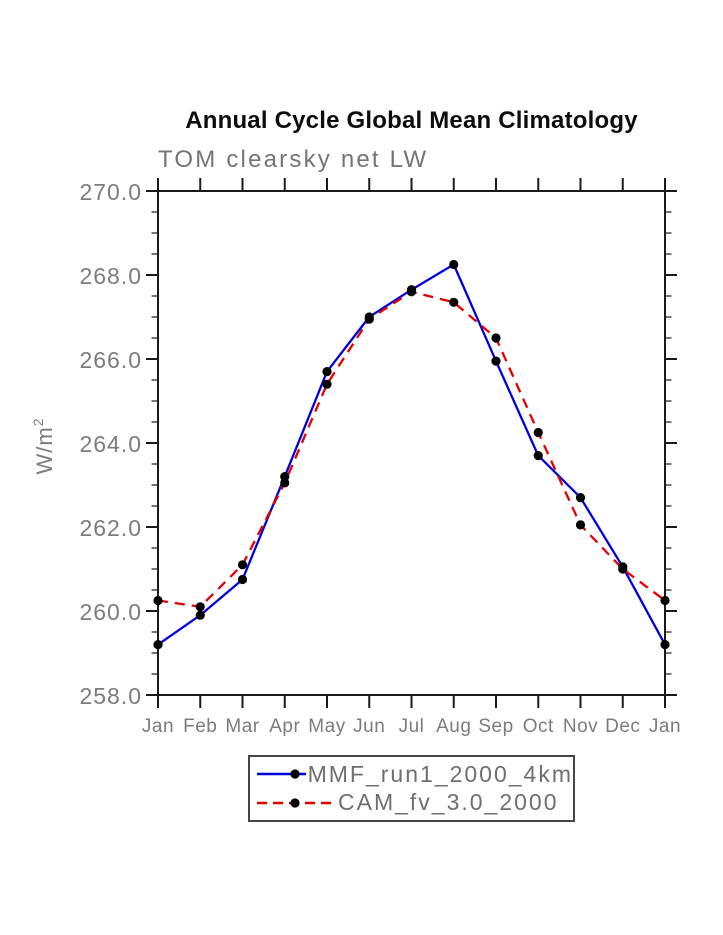 The image size is (723, 935). Describe the element at coordinates (284, 726) in the screenshot. I see `month-label: Apr` at that location.